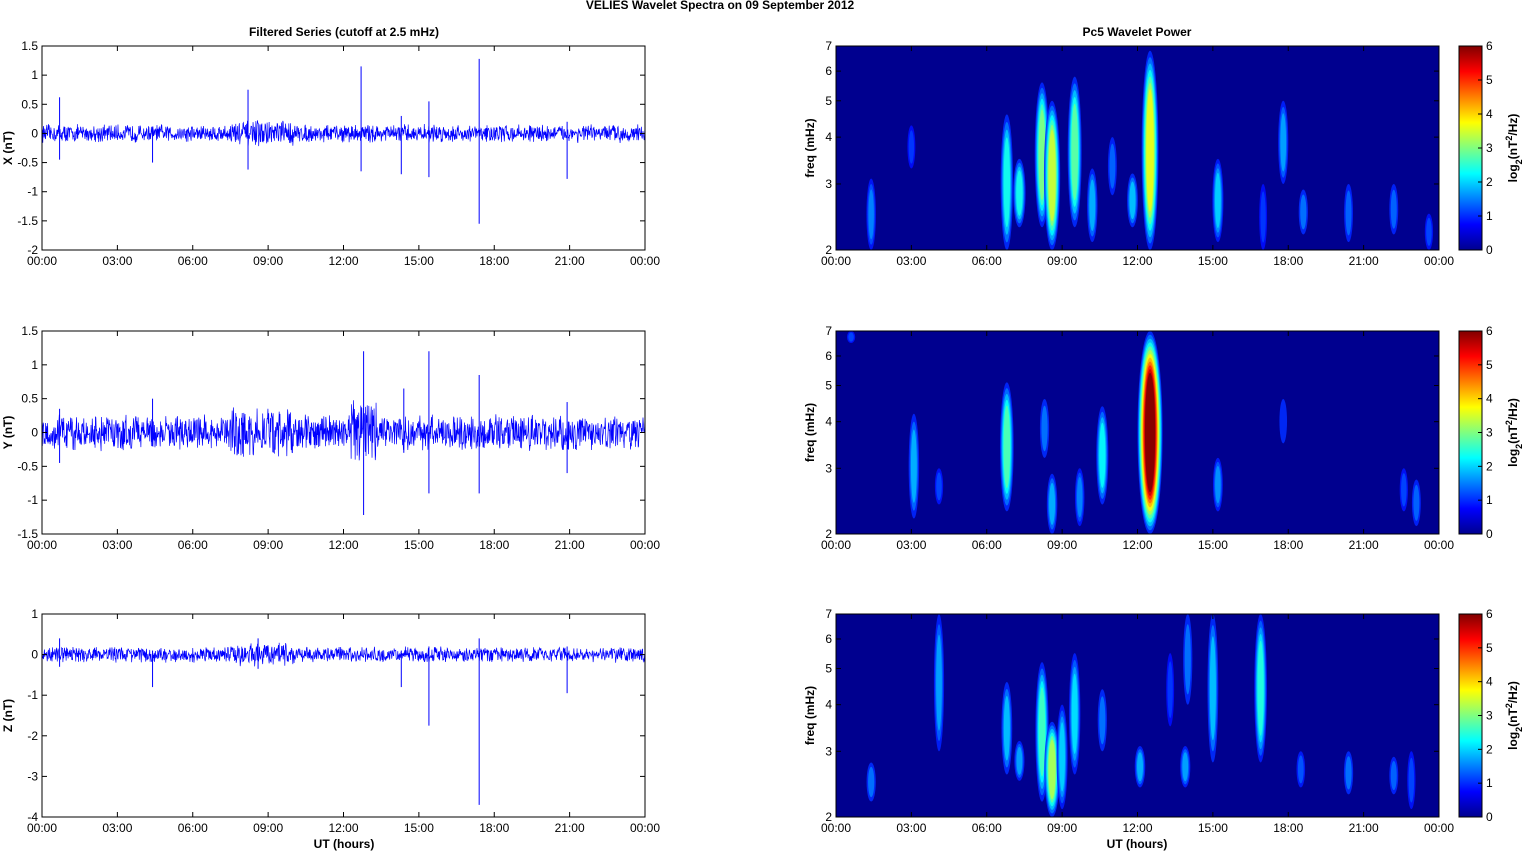 The width and height of the screenshot is (1522, 851). I want to click on colorbar-label: log2(nT2/Hz), so click(1513, 148).